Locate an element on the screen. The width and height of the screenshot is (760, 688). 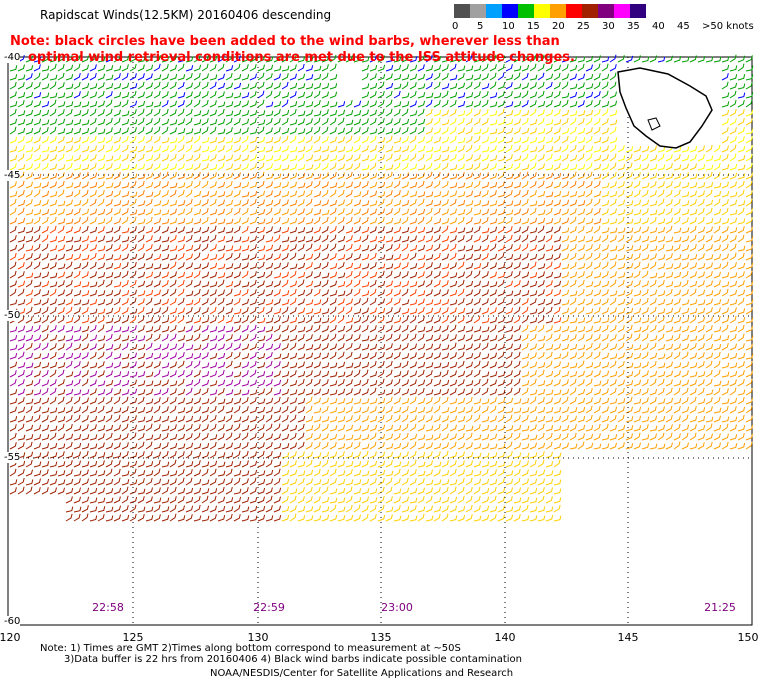
lon-label-130: 130 is located at coordinates (258, 637).